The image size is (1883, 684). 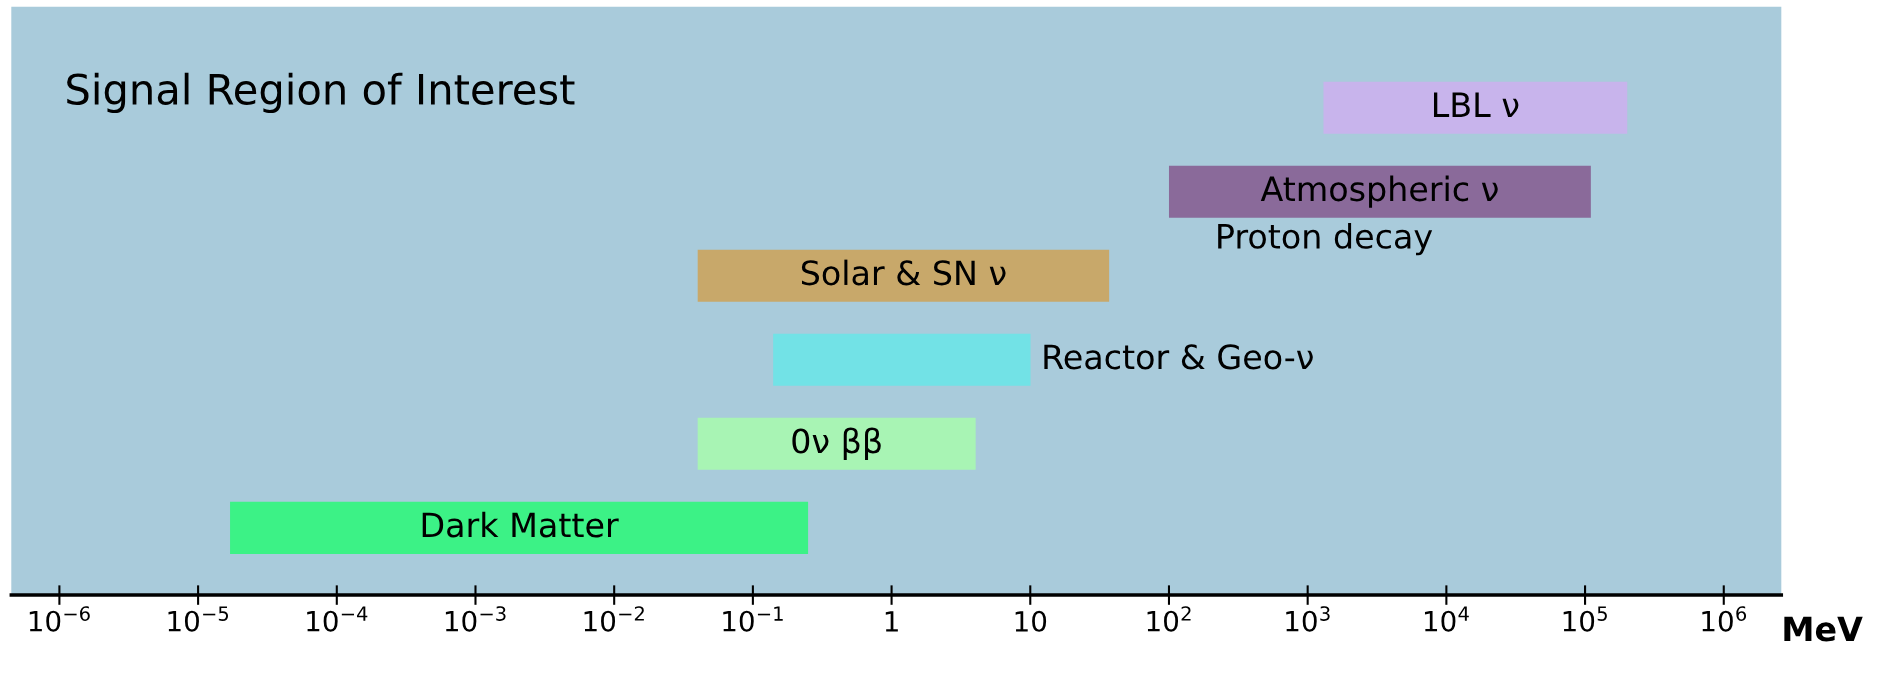 I want to click on annotation: Proton decay, so click(x=1325, y=239).